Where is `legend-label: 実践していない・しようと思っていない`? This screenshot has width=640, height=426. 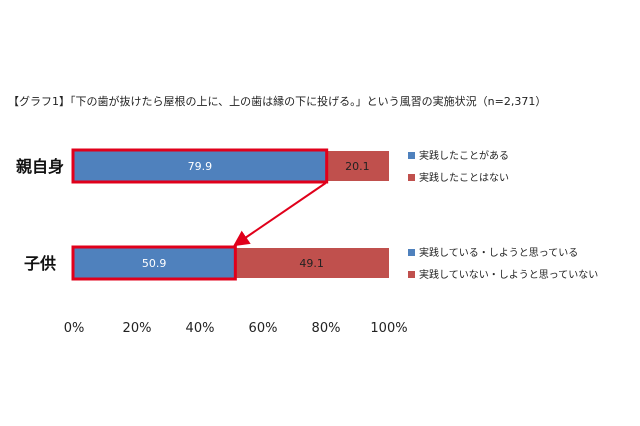
legend-label: 実践していない・しようと思っていない is located at coordinates (508, 274).